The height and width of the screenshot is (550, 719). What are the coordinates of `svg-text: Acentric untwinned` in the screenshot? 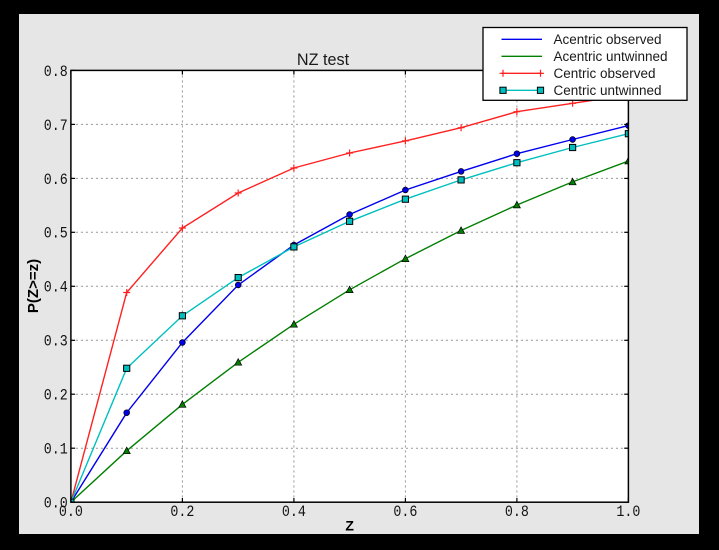 It's located at (611, 56).